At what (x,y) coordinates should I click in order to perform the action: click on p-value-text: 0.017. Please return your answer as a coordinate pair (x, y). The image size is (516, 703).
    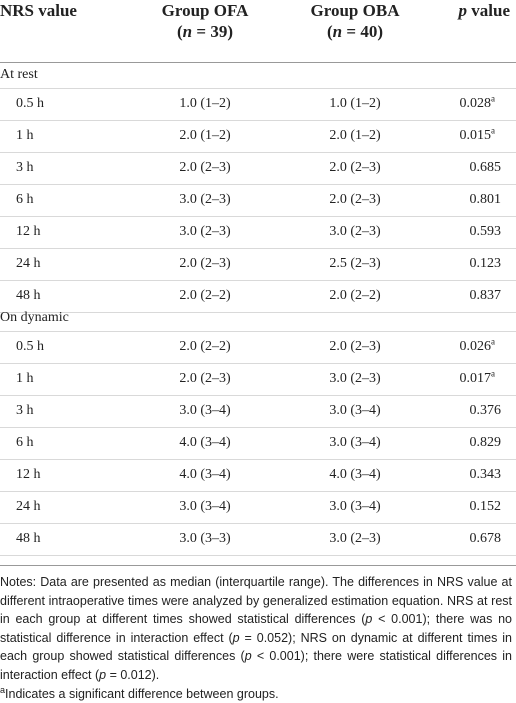
    Looking at the image, I should click on (475, 378).